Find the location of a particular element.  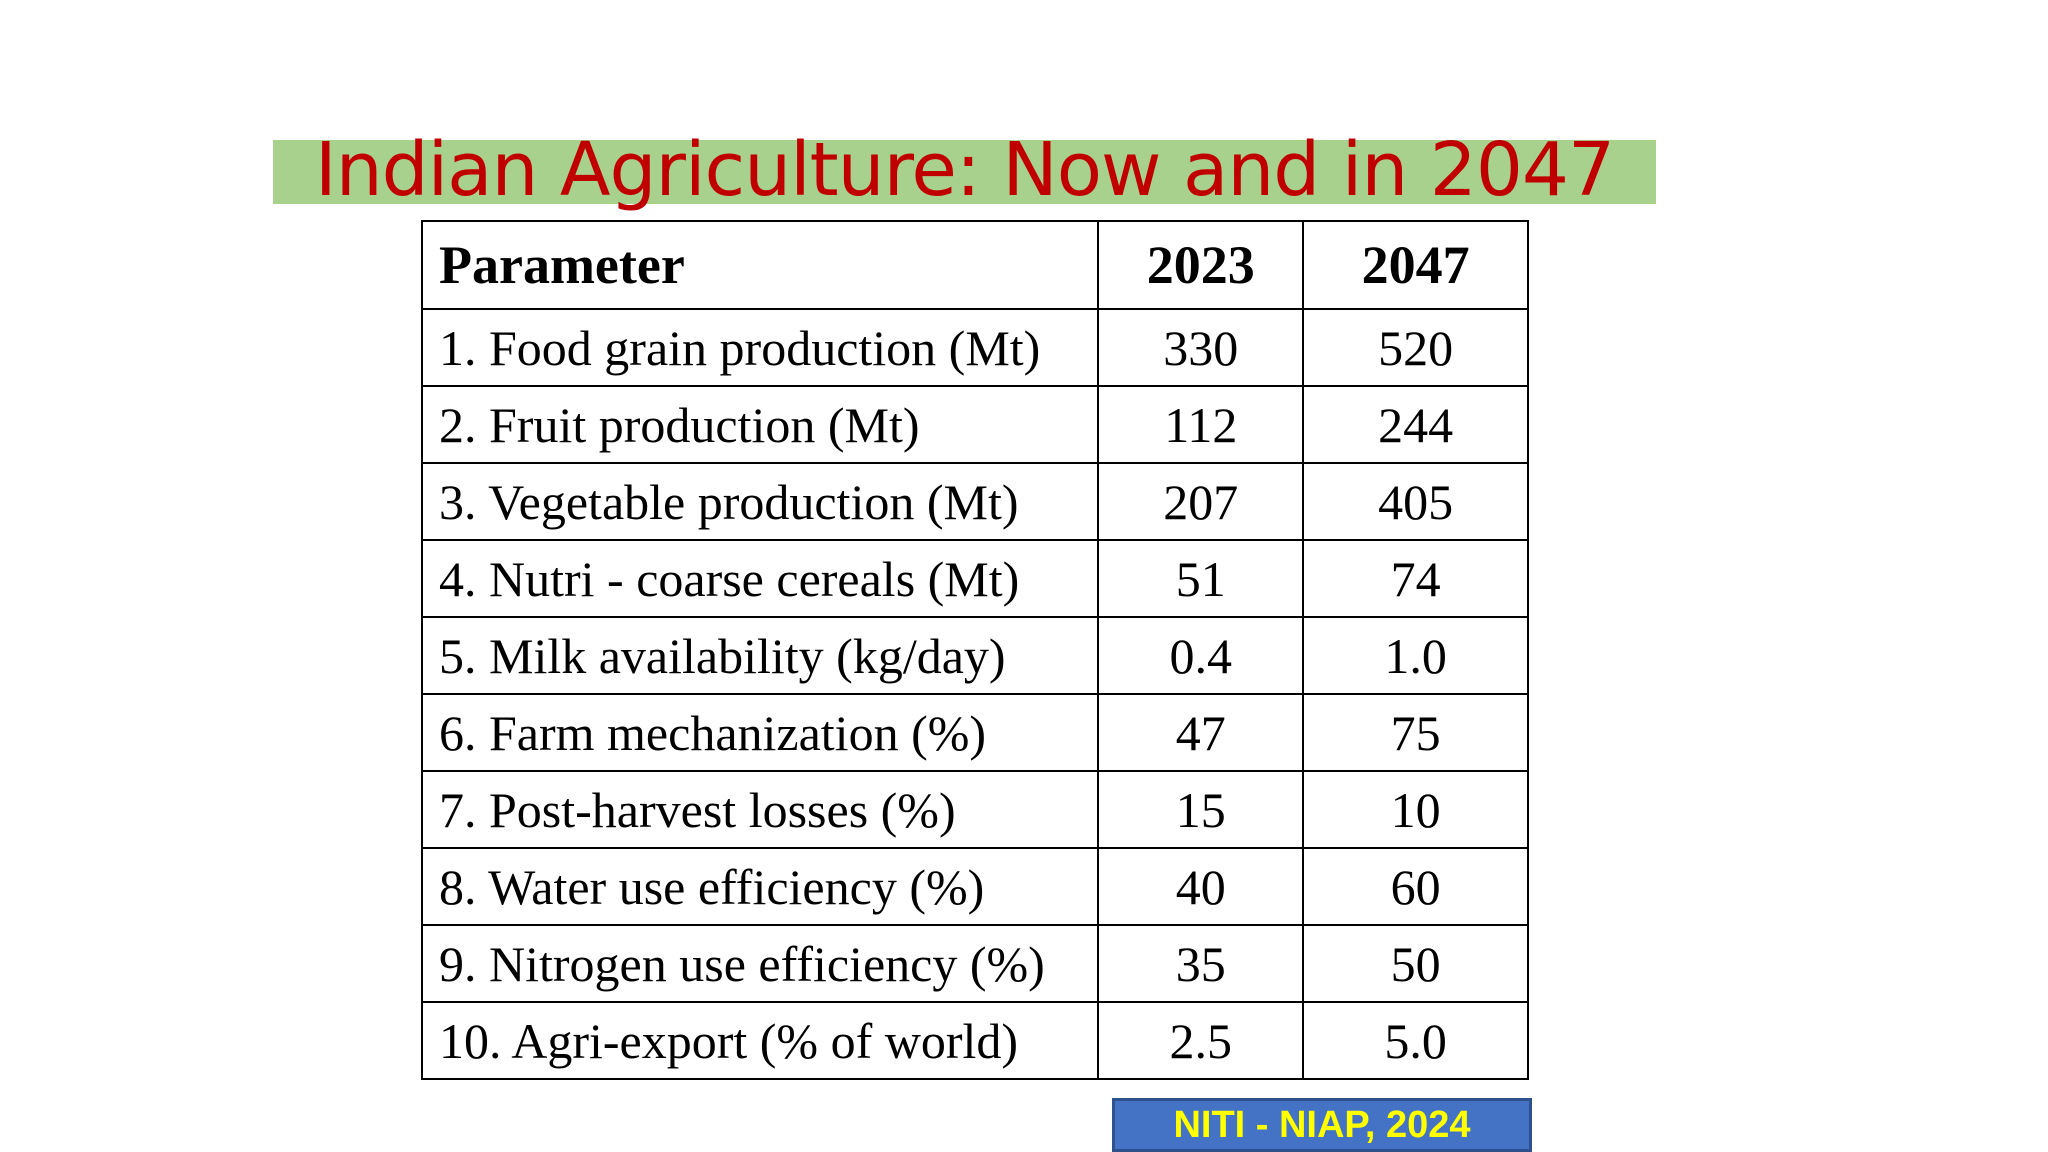

table-row: 9. Nitrogen use efficiency (%) 35 50 is located at coordinates (974, 963).